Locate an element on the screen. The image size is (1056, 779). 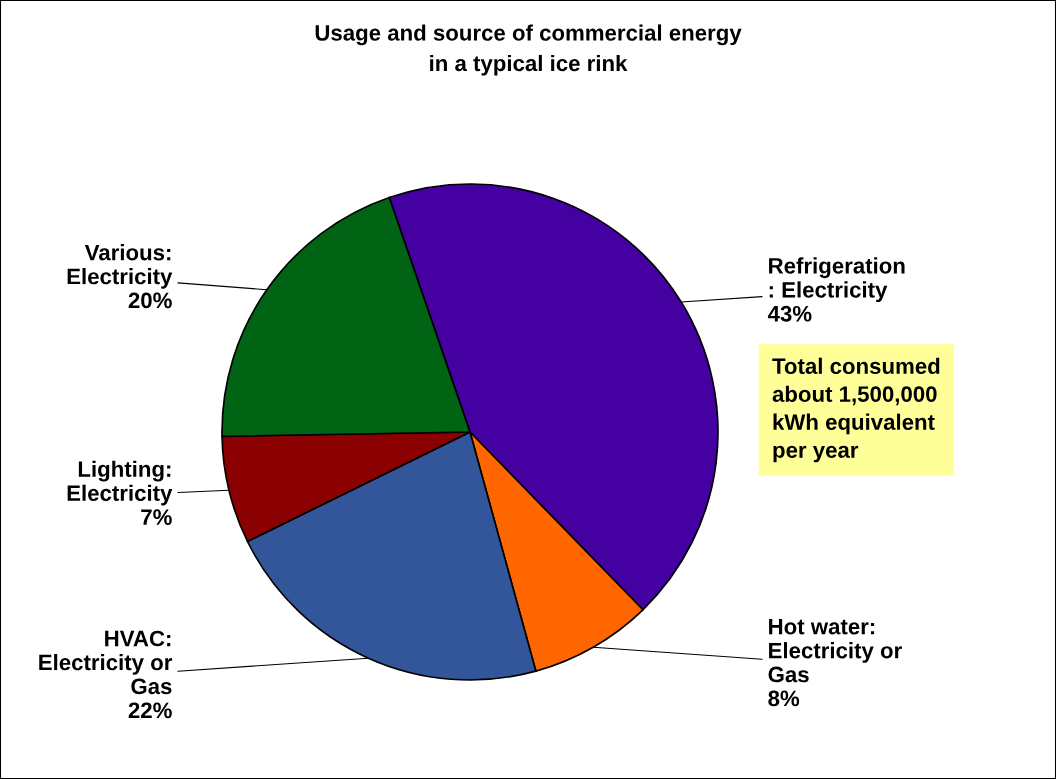
slice-label: HVAC: Electricity or Gas is located at coordinates (106, 662).